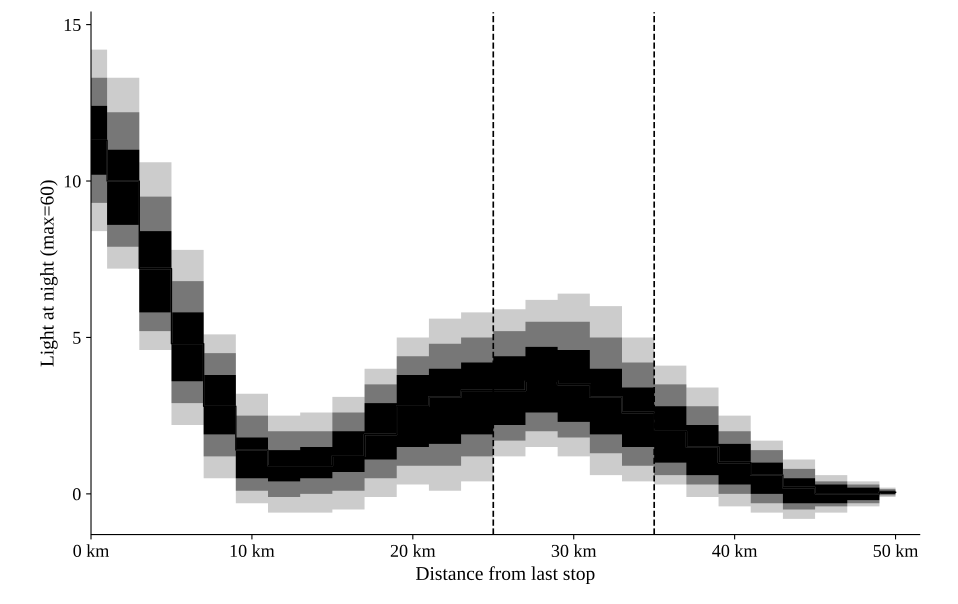 Image resolution: width=958 pixels, height=604 pixels. What do you see at coordinates (76, 494) in the screenshot?
I see `y-tick-label: 0` at bounding box center [76, 494].